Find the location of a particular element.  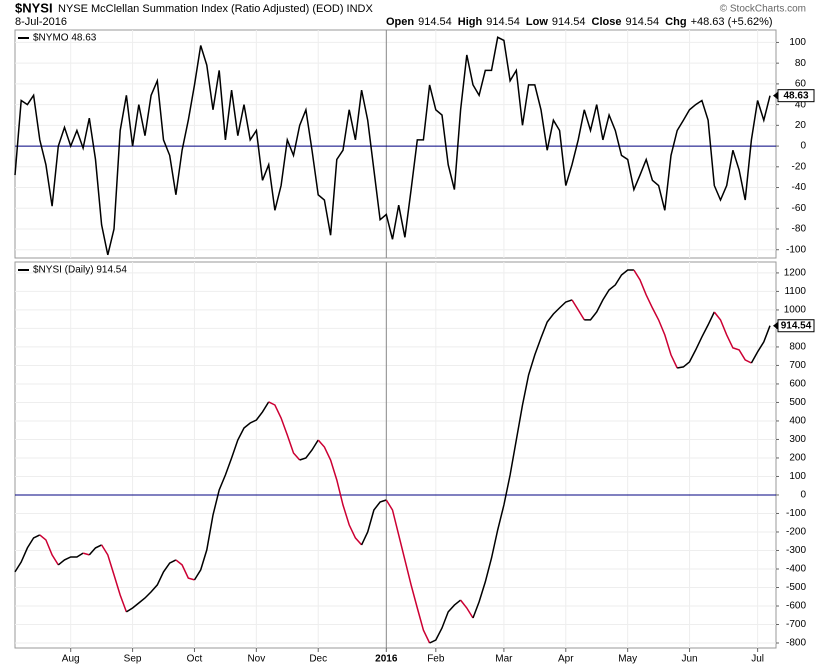

y-tick-label: 20 is located at coordinates (801, 125).